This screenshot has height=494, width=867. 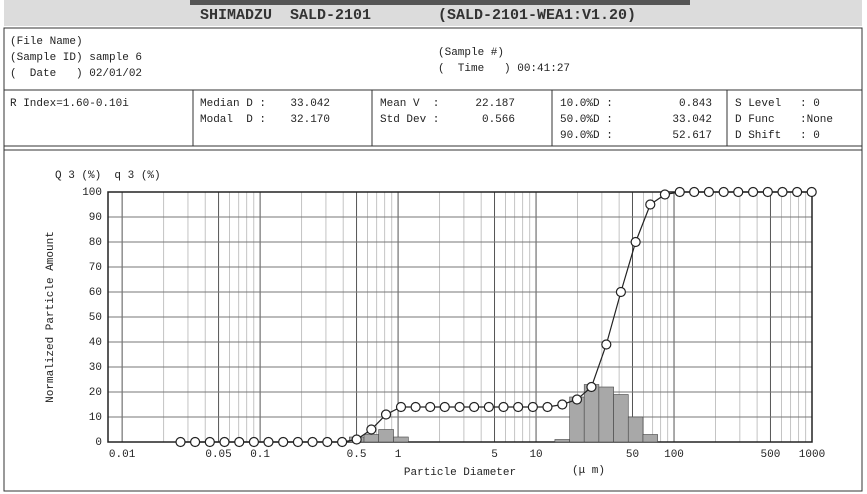 I want to click on stat-label: 90.0%D :, so click(x=586, y=136).